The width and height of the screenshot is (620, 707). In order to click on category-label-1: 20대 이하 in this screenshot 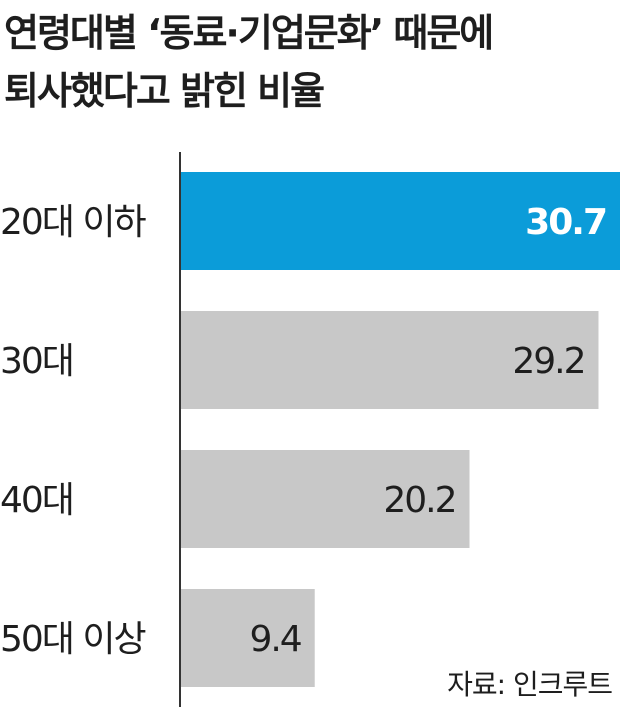, I will do `click(73, 222)`.